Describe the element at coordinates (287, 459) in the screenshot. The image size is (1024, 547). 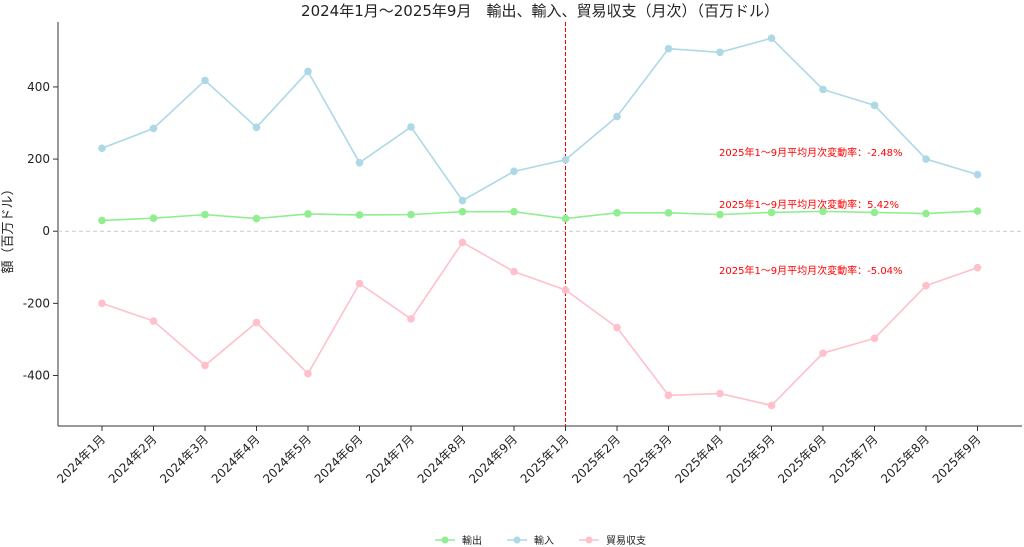
I see `x-tick-label: 2024年5月` at that location.